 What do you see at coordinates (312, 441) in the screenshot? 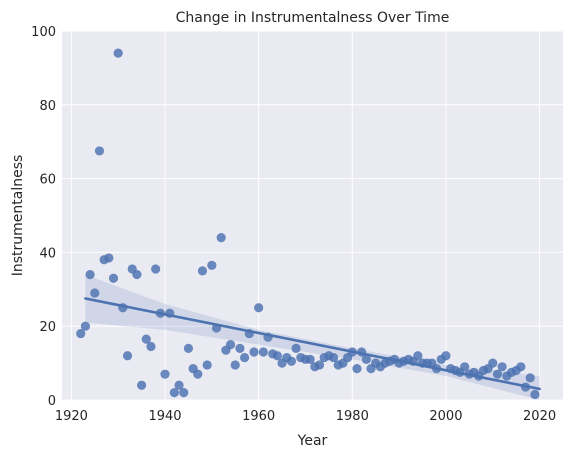
I see `x-axis-label: Year` at bounding box center [312, 441].